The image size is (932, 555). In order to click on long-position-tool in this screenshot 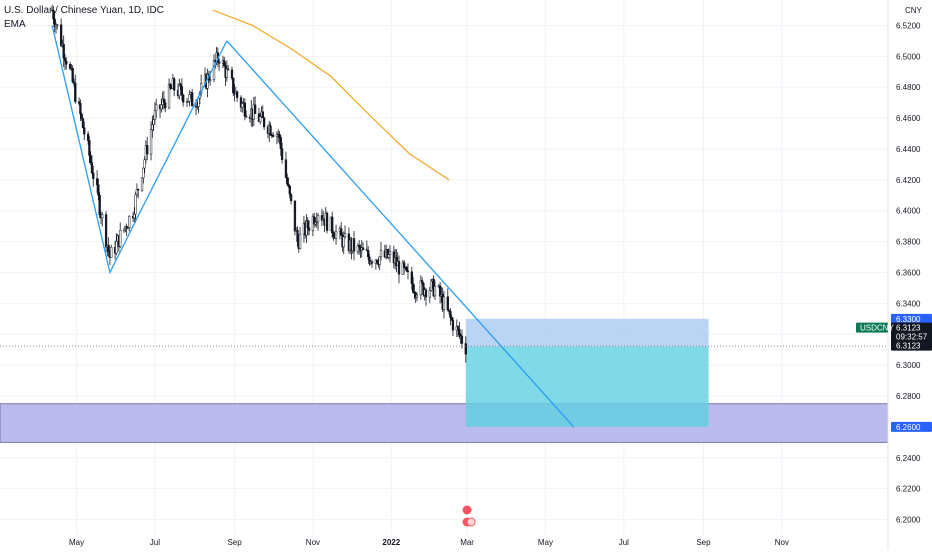, I will do `click(587, 372)`.